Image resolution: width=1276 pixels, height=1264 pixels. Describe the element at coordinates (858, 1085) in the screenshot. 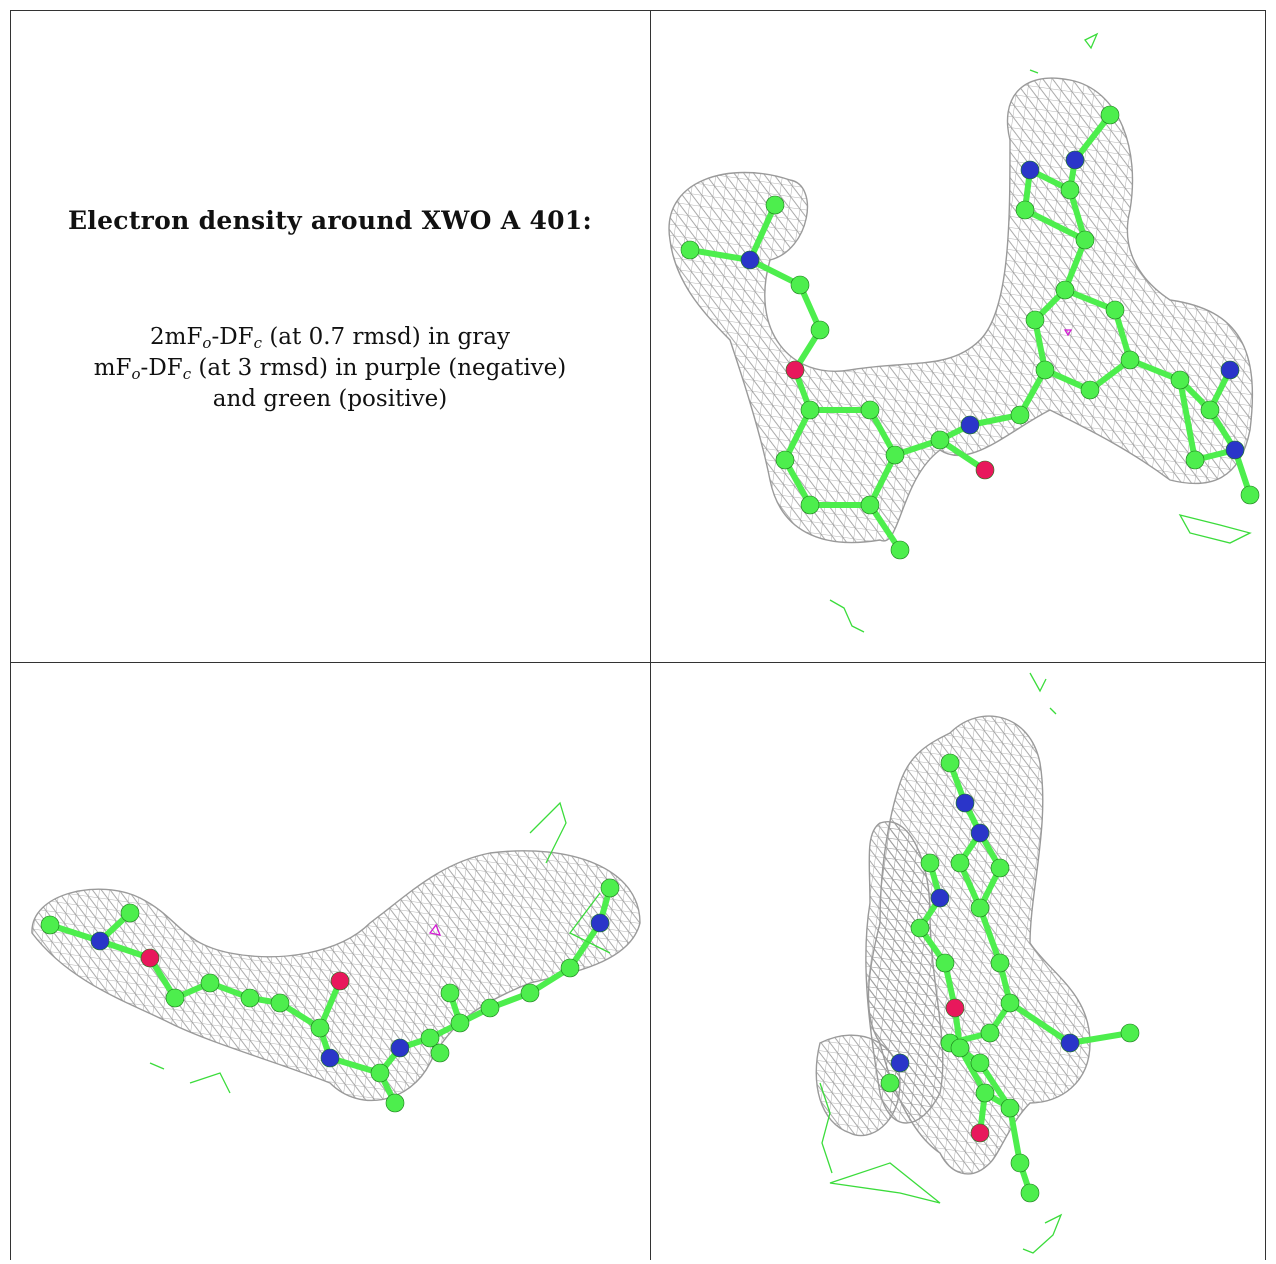

I see `density-mesh` at that location.